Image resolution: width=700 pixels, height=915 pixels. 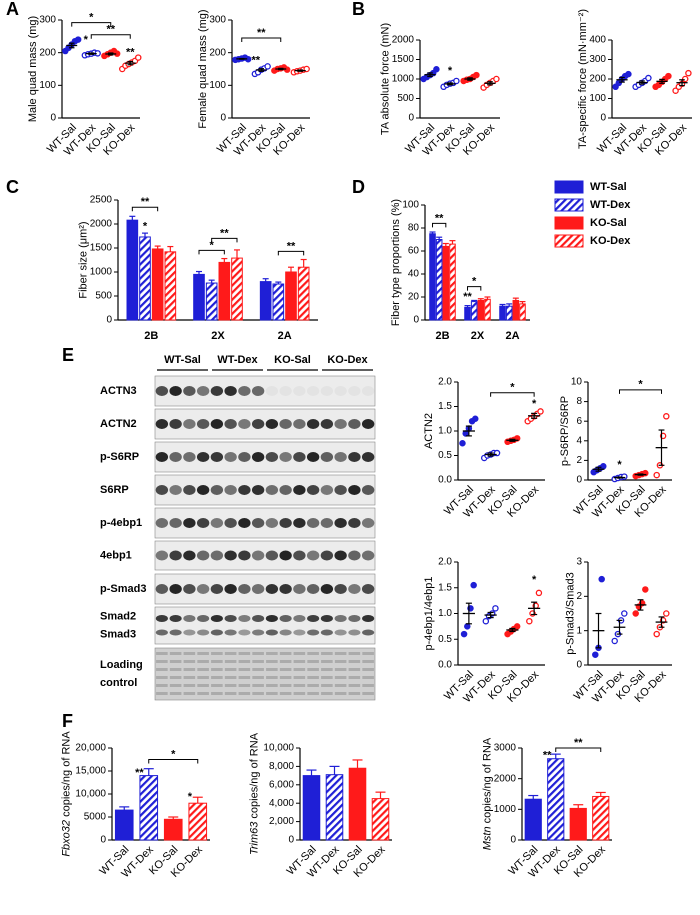 I want to click on y-tick-label: 10, so click(x=577, y=382).